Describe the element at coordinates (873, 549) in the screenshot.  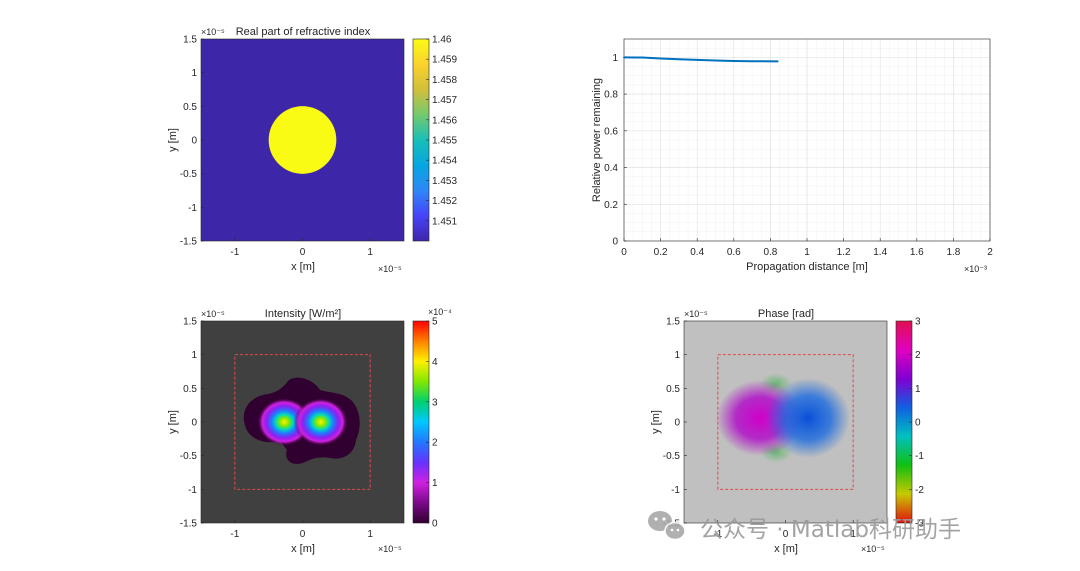
I see `phase-x-exponent: ×10⁻⁵` at that location.